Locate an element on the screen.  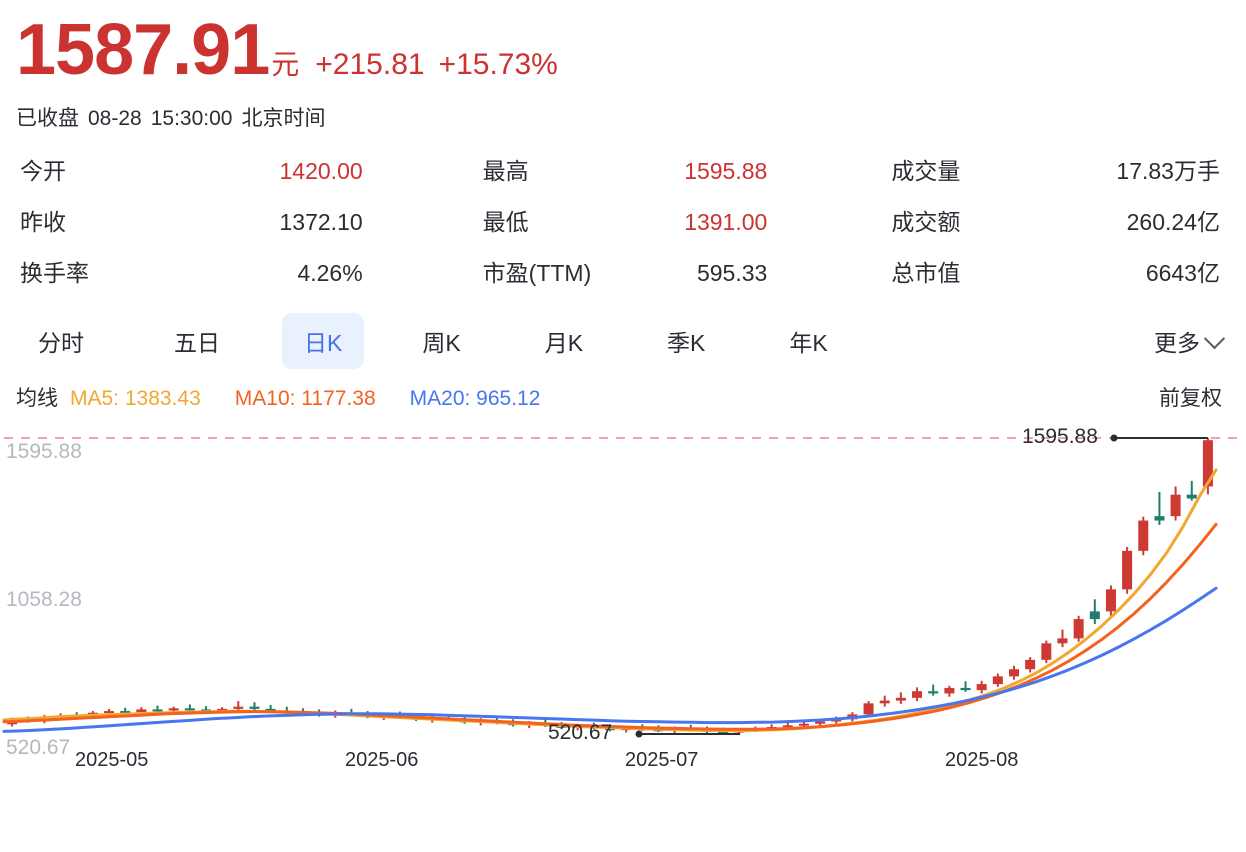
y-axis-tick-label: 520.67 is located at coordinates (38, 747).